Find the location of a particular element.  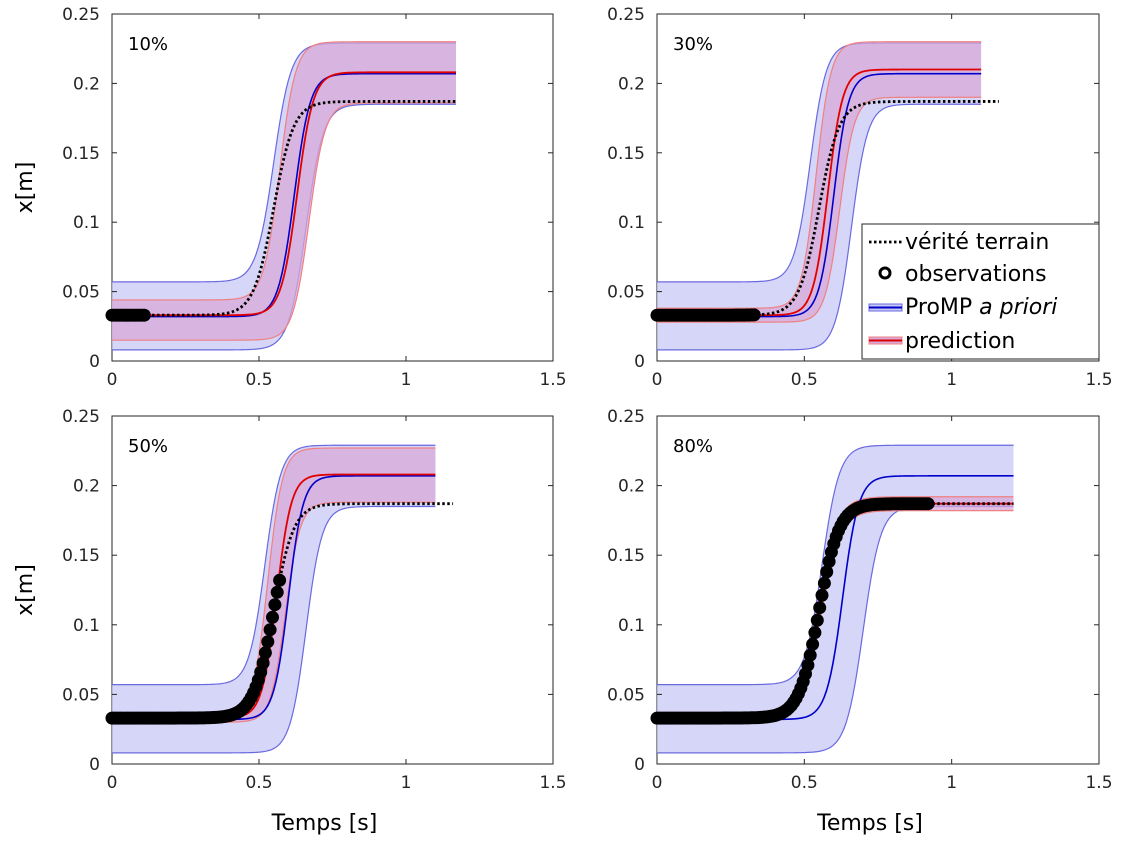

legend-prior-name: ProMP is located at coordinates (942, 307).